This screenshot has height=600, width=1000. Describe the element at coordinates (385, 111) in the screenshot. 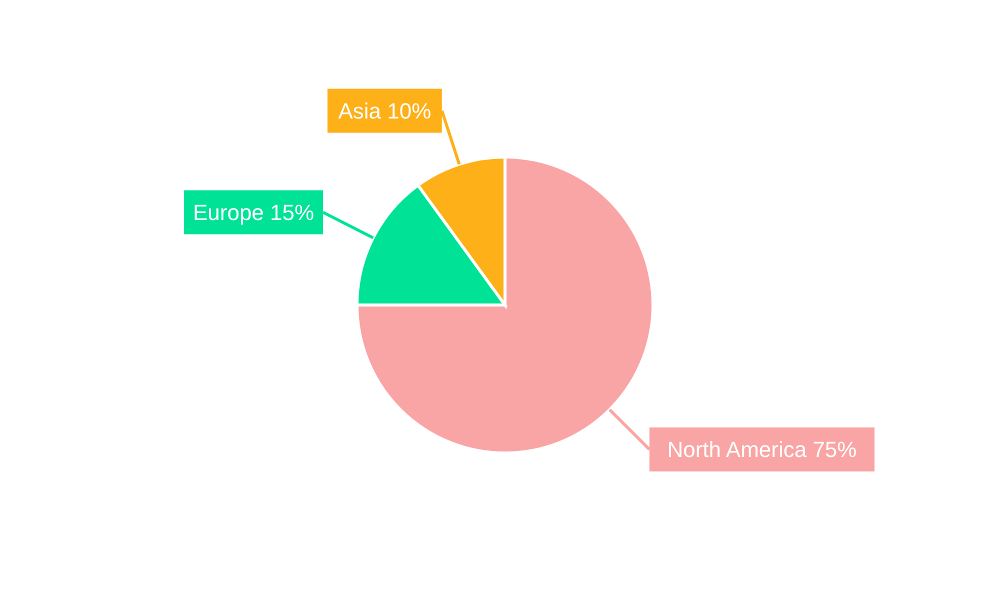

I see `slice-label: Asia 10%` at that location.